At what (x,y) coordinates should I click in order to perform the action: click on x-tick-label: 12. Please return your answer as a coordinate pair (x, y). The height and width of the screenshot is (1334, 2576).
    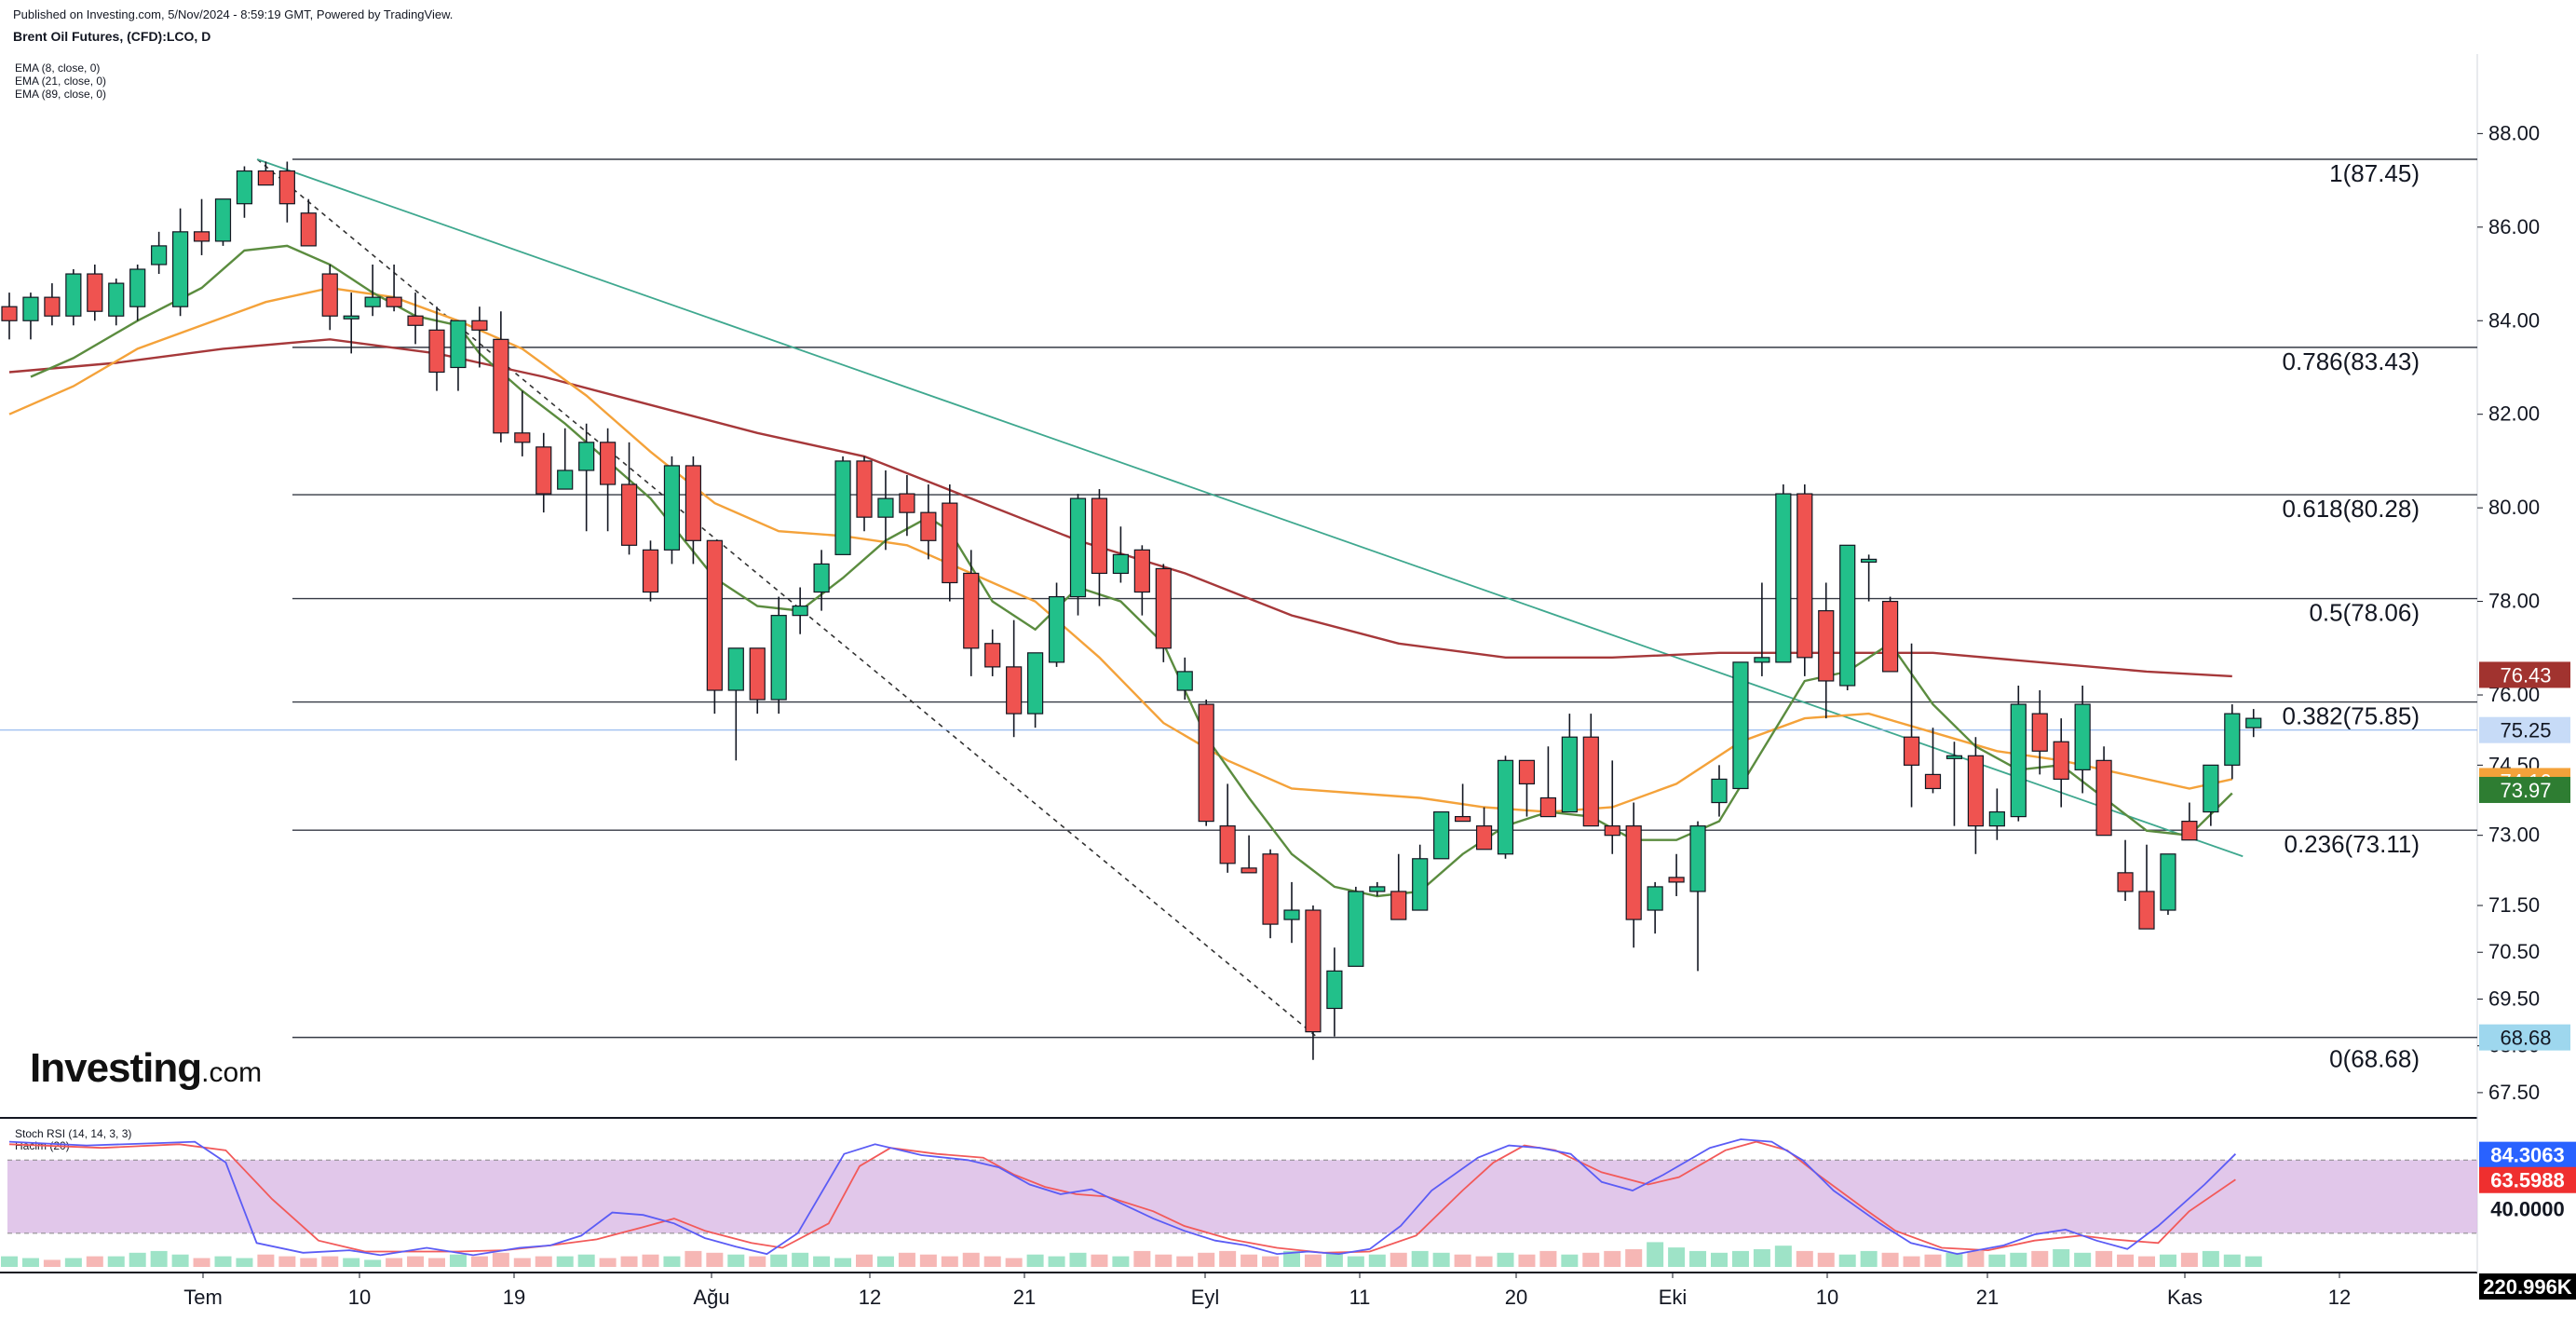
    Looking at the image, I should click on (870, 1297).